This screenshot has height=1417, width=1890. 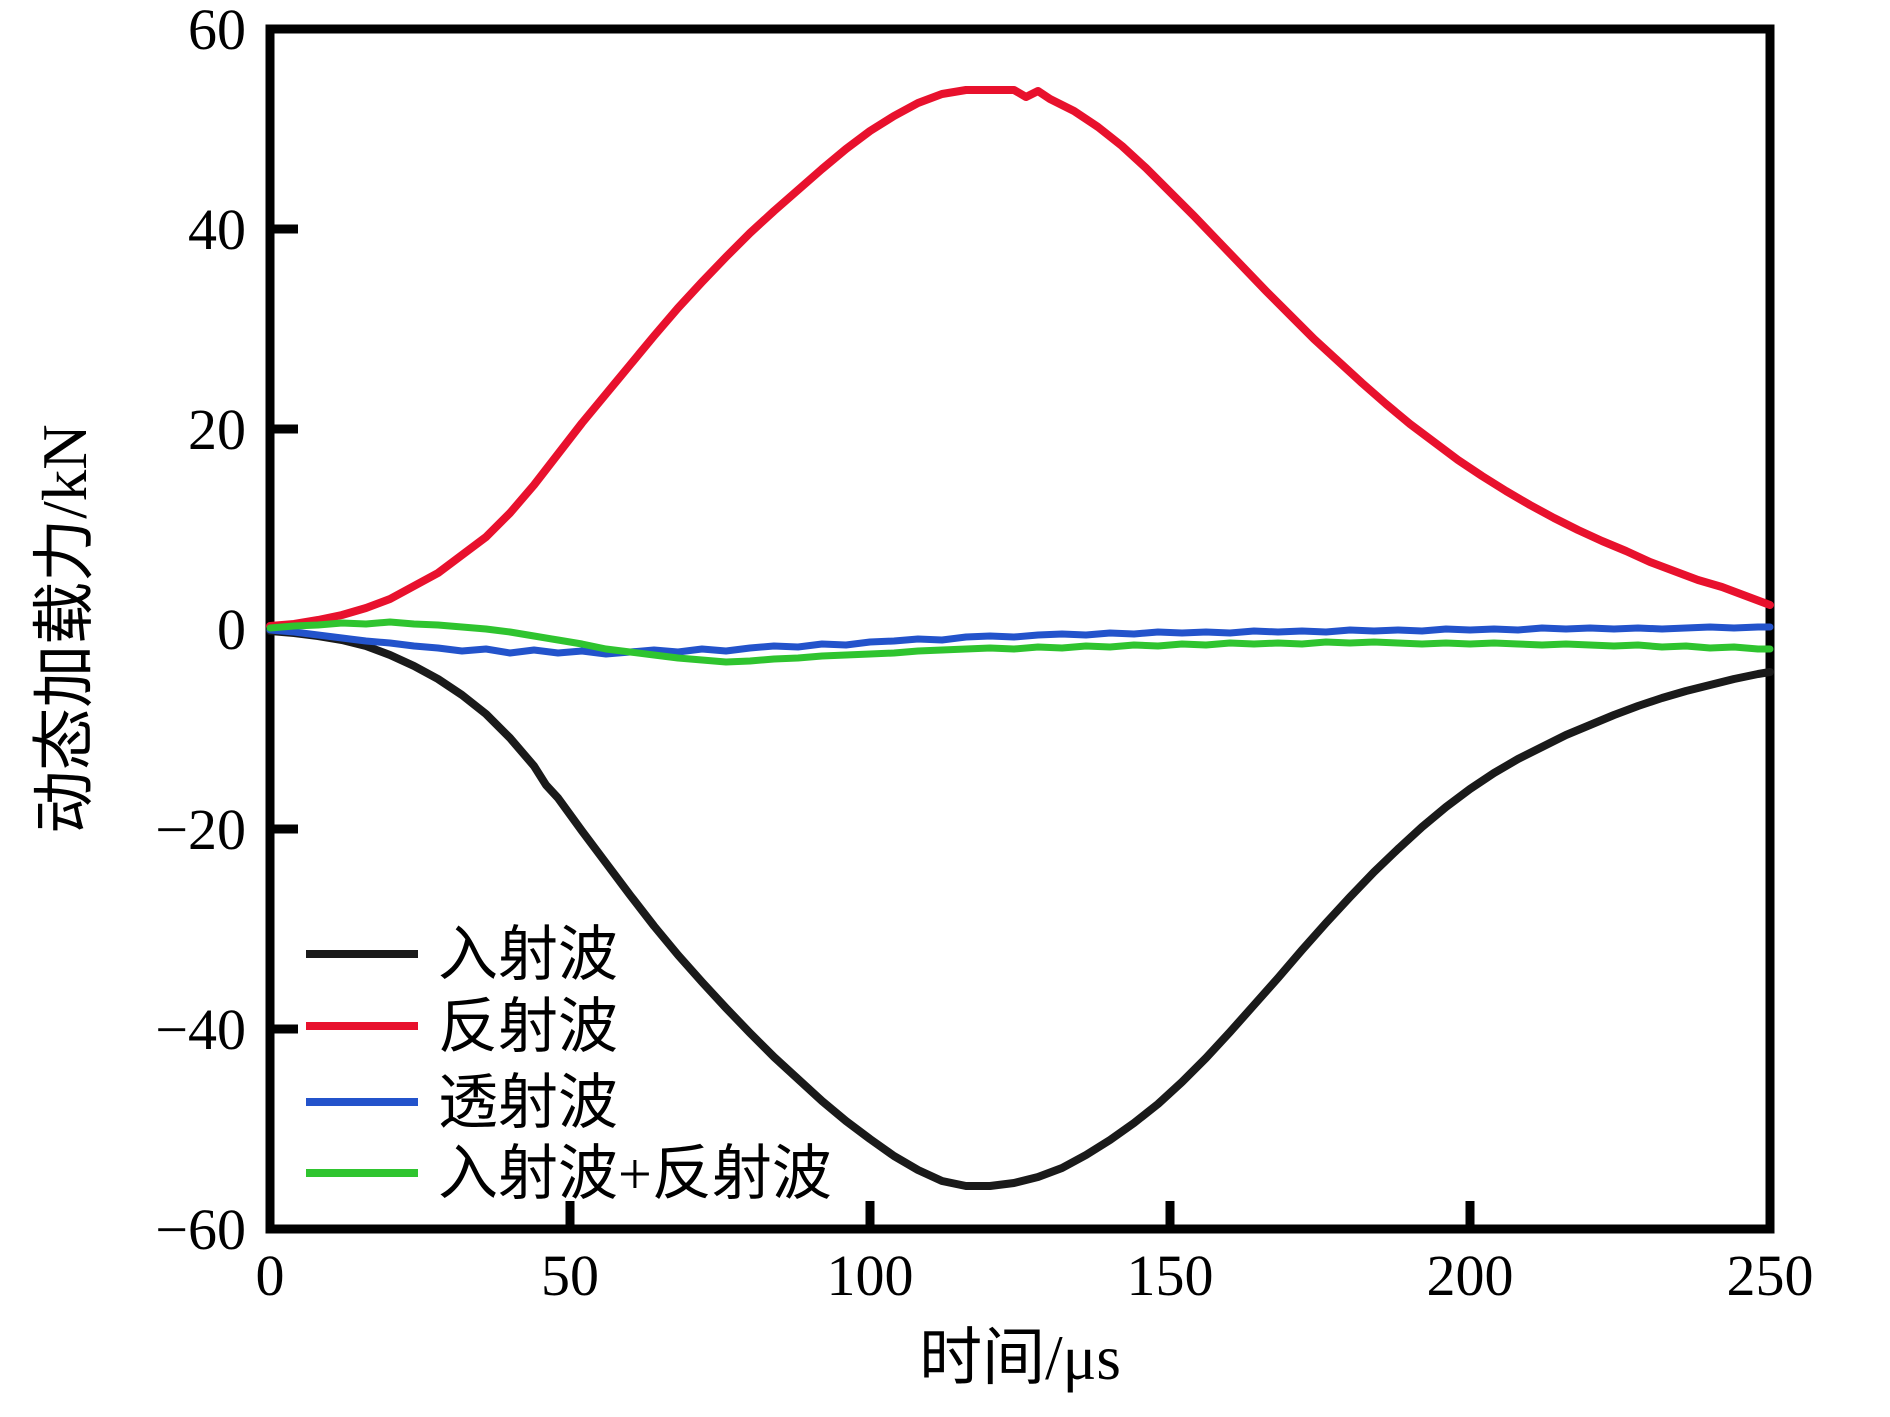 I want to click on x-axis-title: 时间/μs, so click(x=1020, y=1358).